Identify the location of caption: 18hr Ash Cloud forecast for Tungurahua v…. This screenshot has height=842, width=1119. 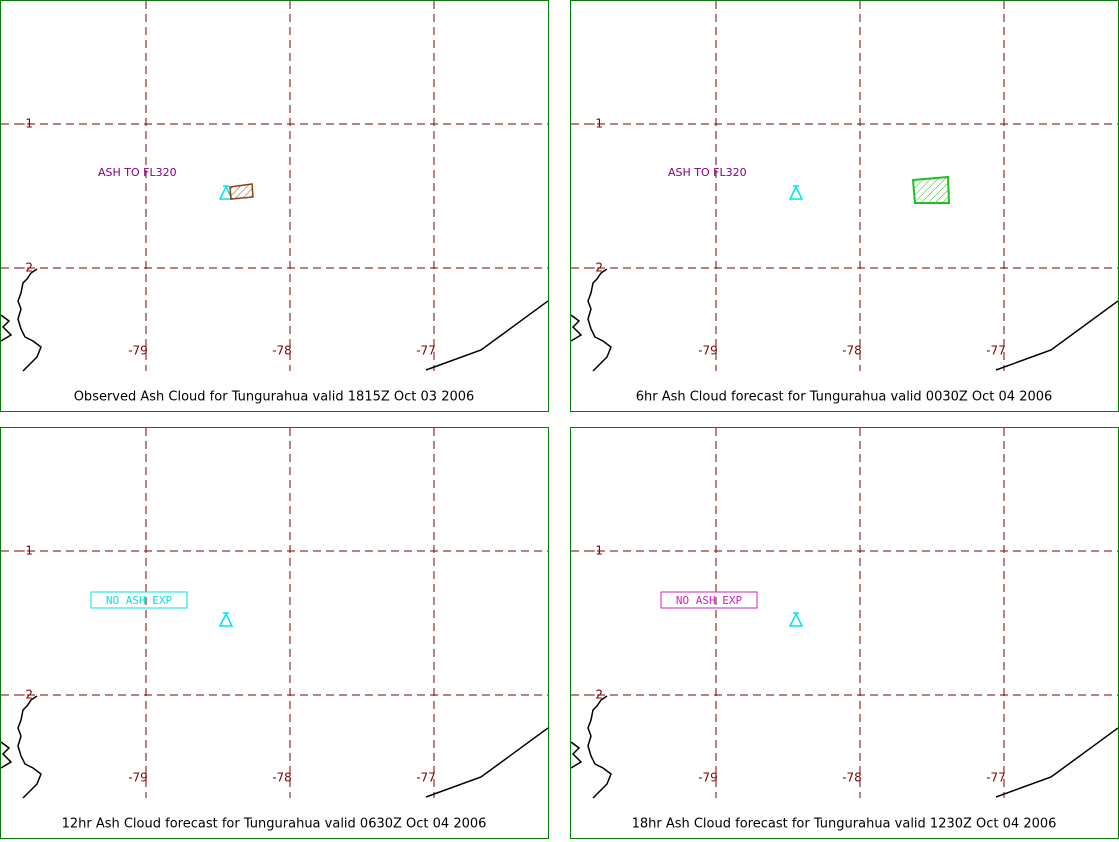
(844, 824).